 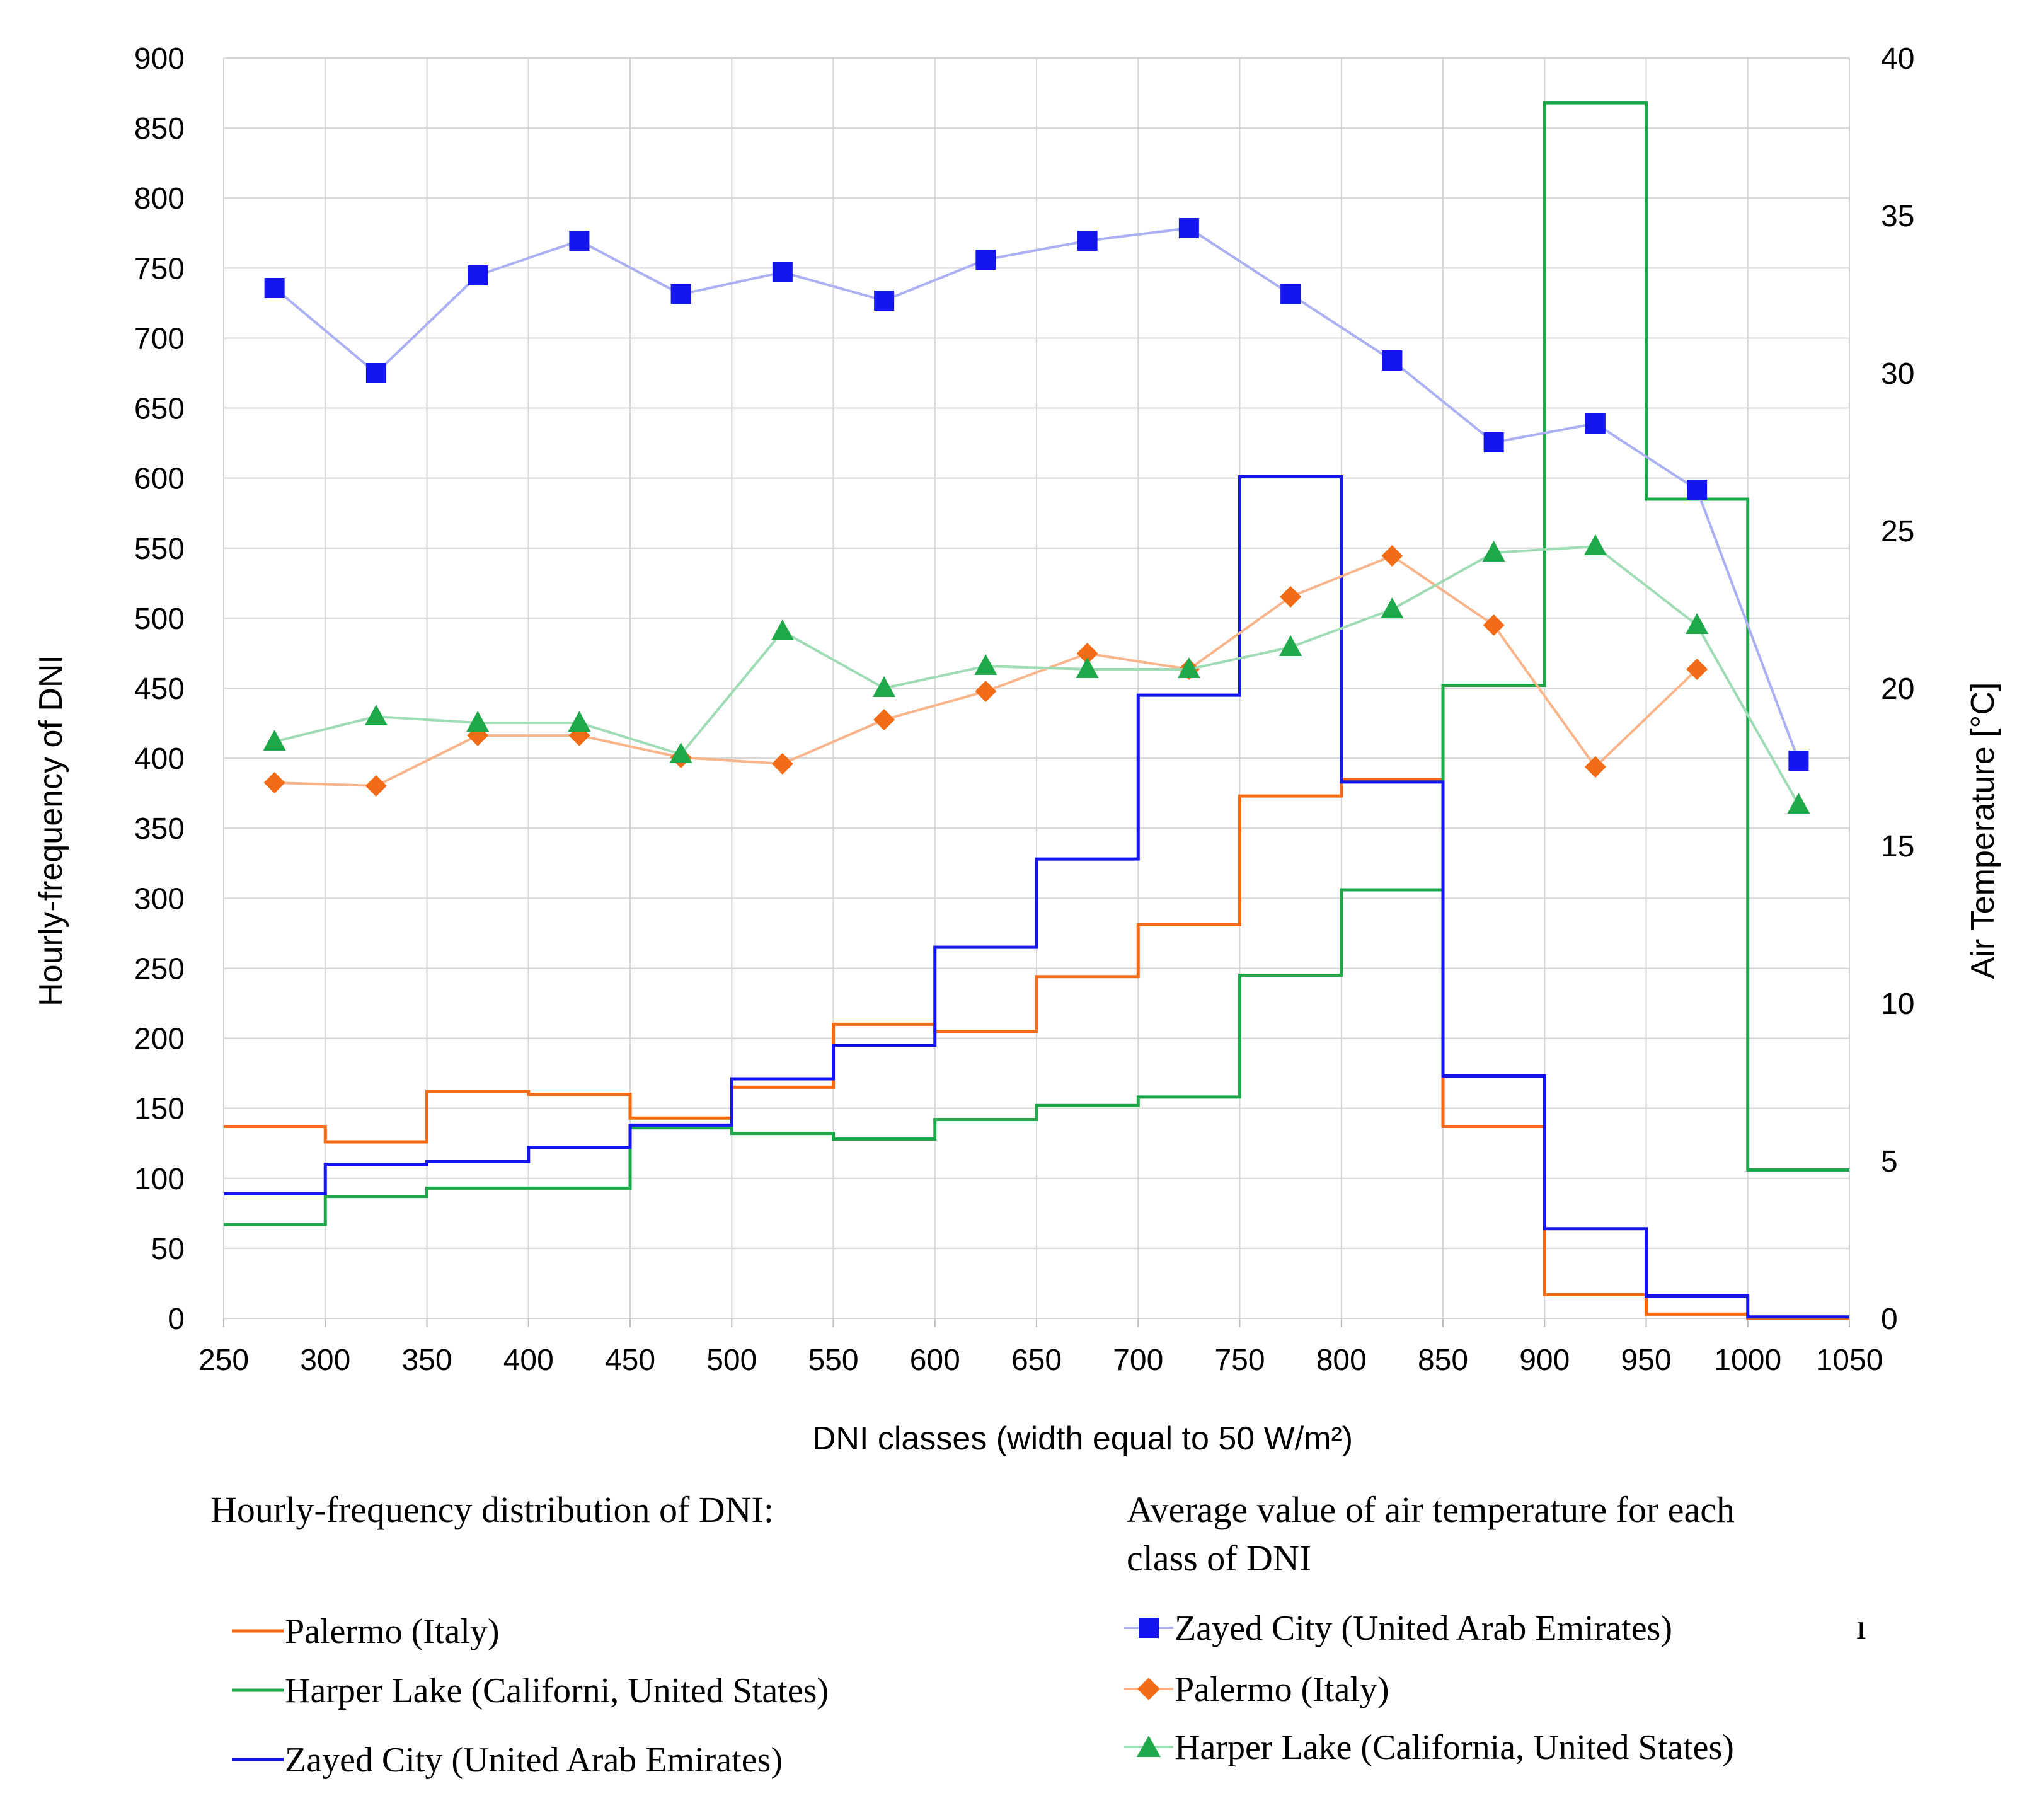 I want to click on x-tick-label-700: 700, so click(x=1138, y=1360).